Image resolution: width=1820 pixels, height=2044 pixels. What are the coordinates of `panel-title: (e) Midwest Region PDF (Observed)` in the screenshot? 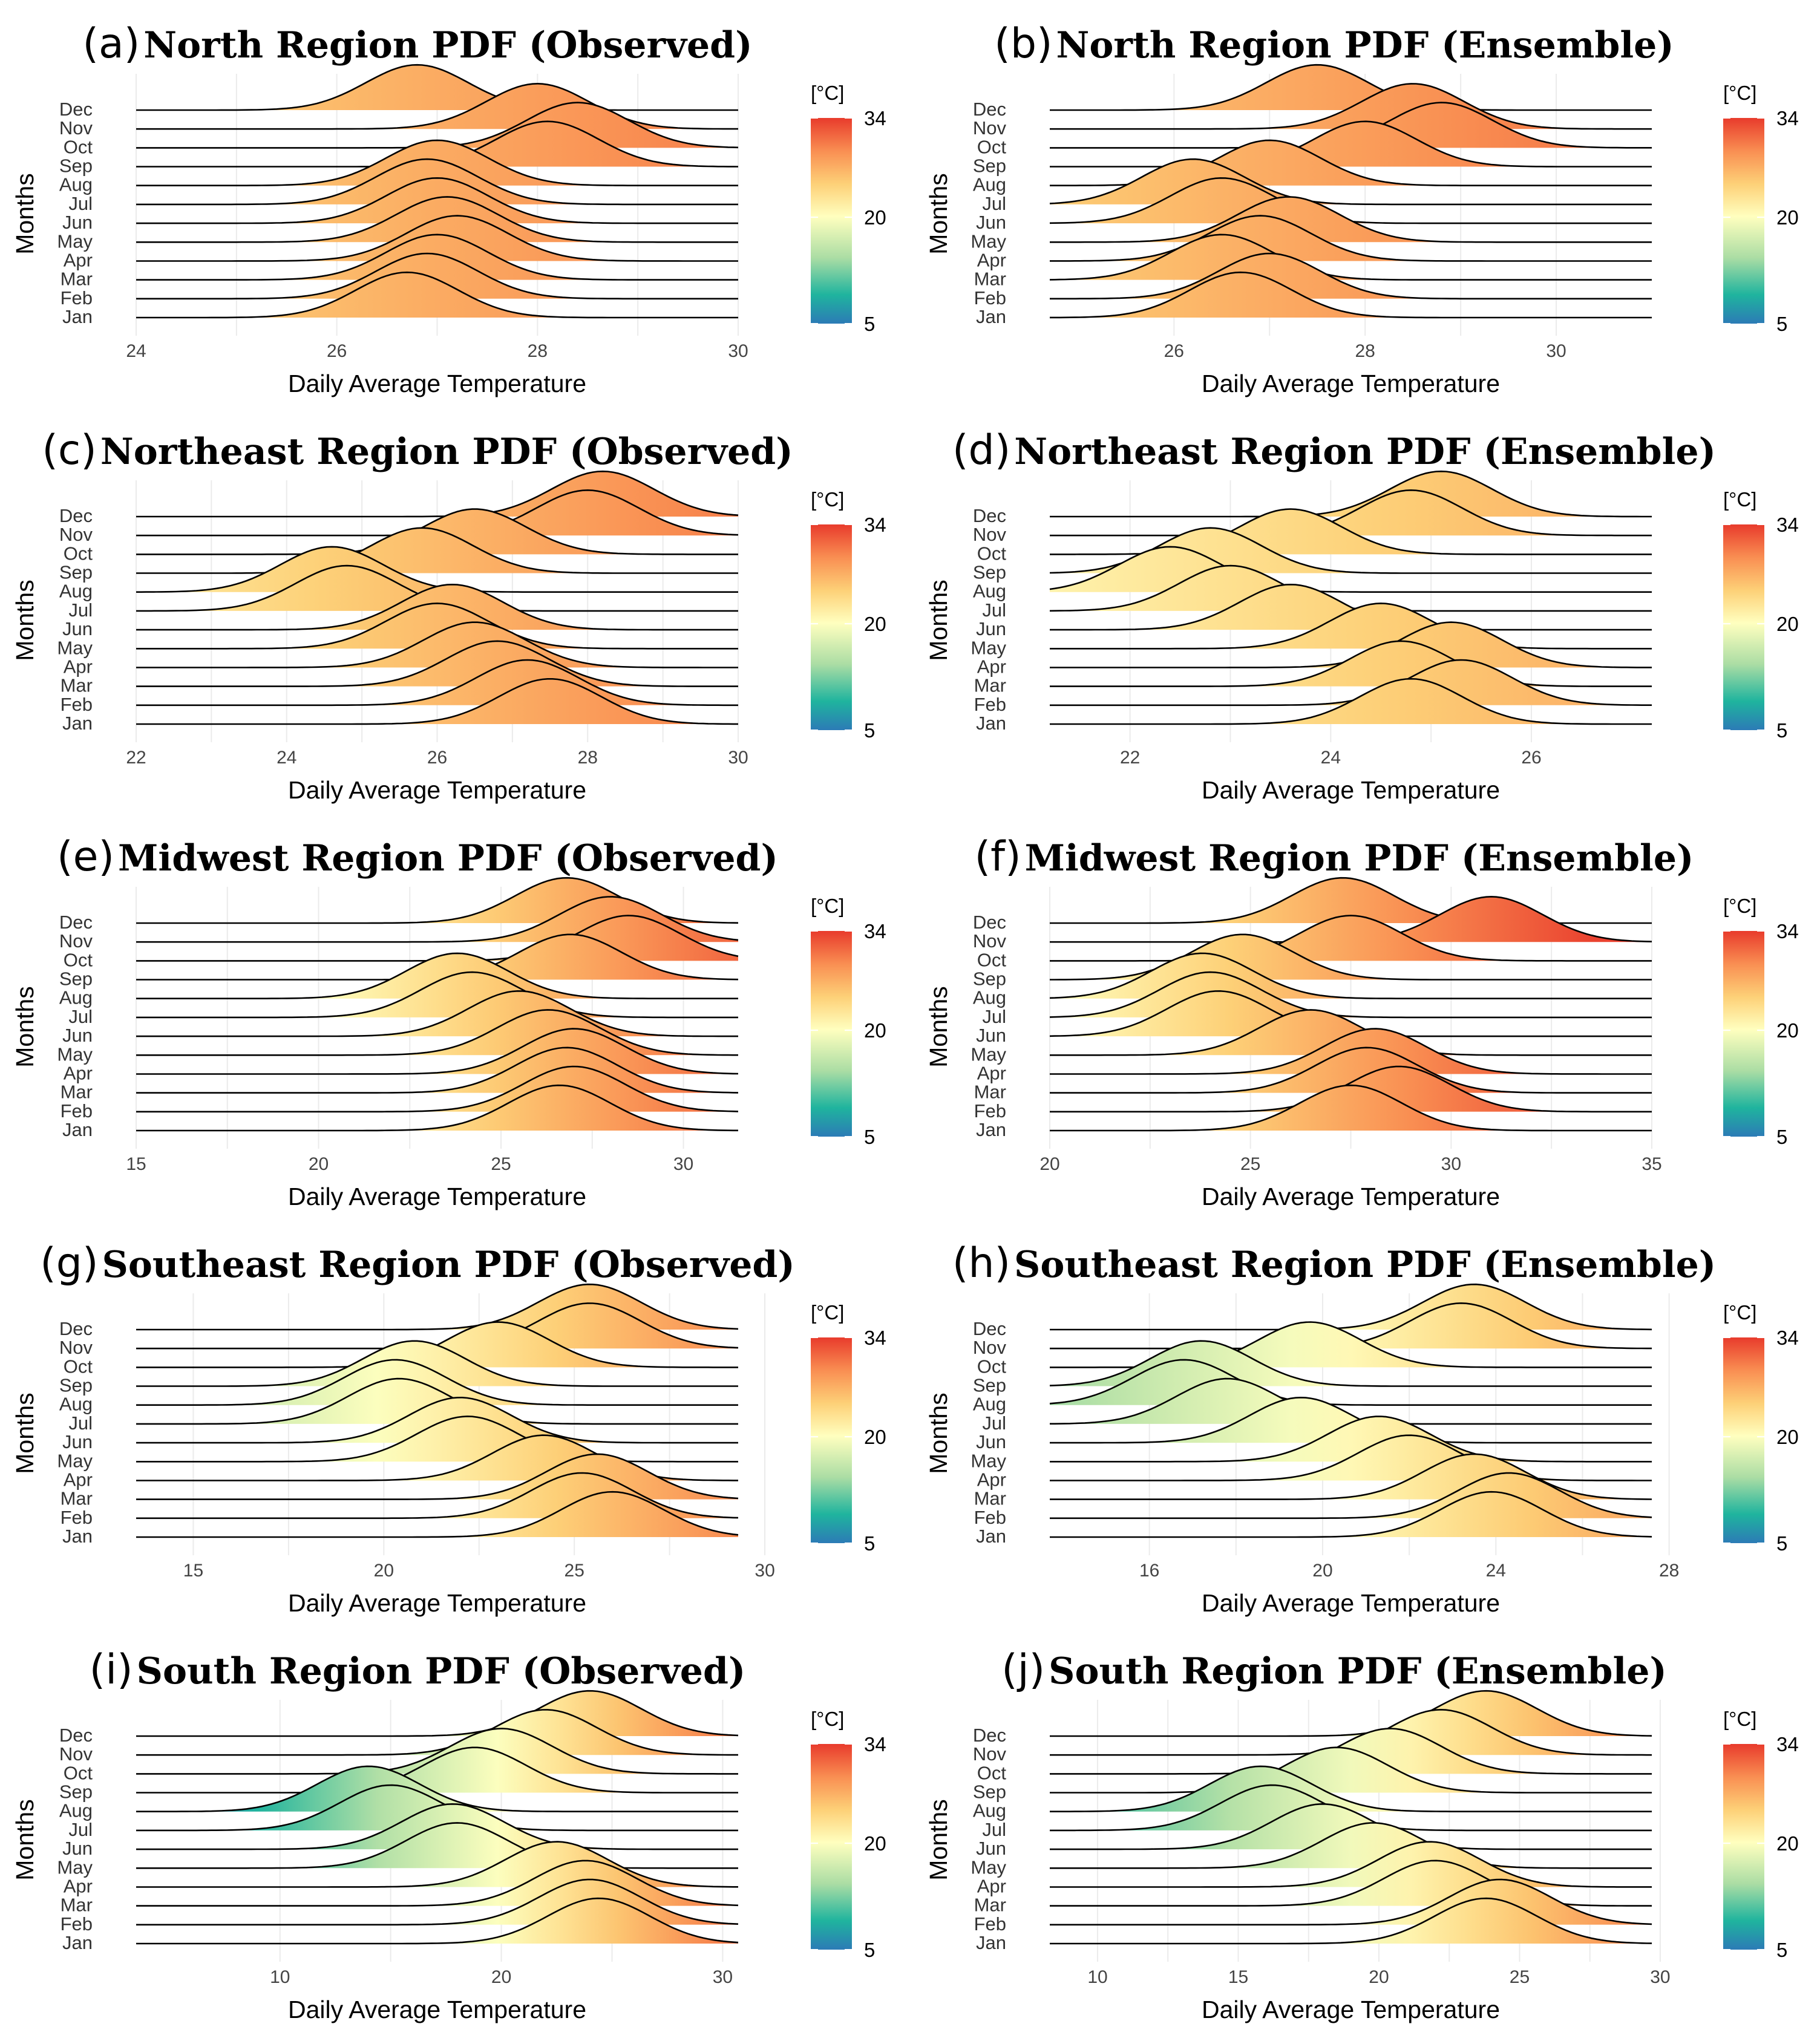 It's located at (417, 857).